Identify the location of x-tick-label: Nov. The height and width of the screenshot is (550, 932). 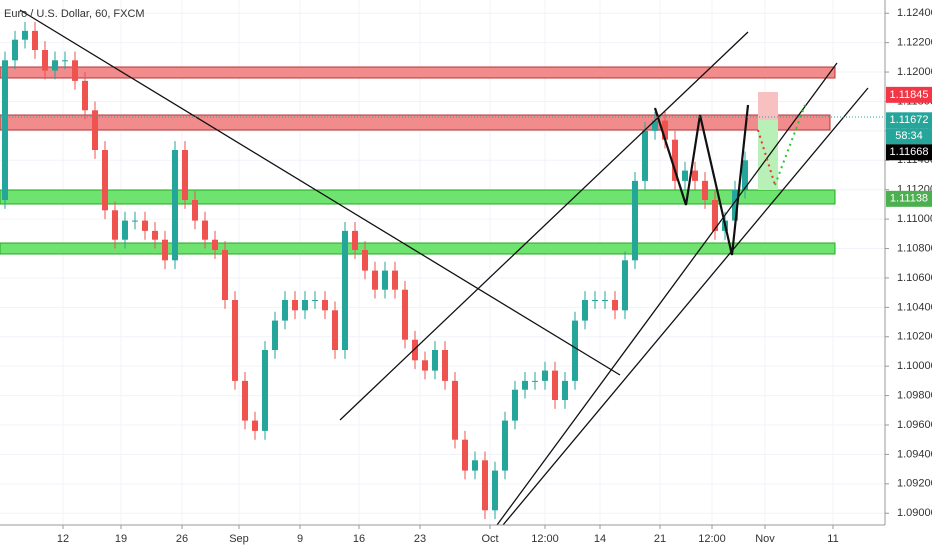
(765, 539).